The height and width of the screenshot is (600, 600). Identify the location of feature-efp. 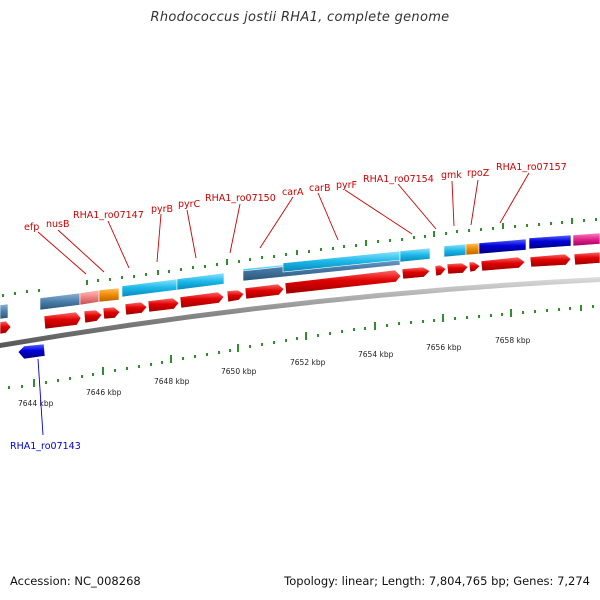
(60, 301).